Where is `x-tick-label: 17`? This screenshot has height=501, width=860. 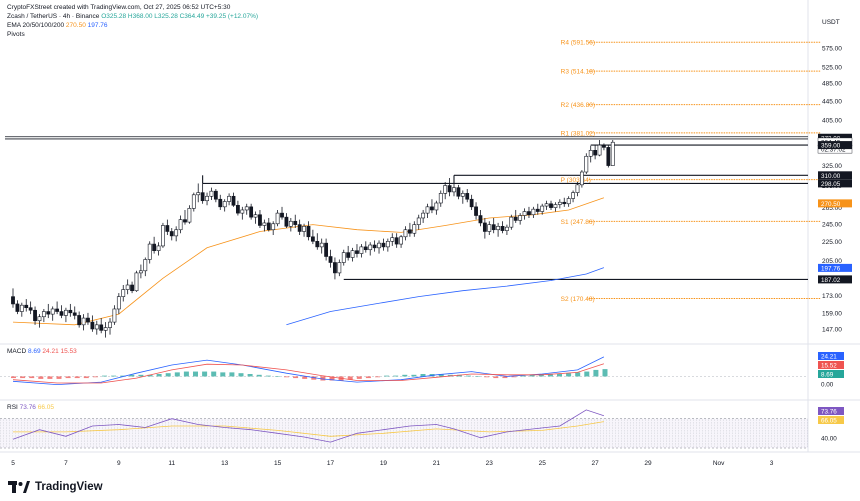 x-tick-label: 17 is located at coordinates (331, 463).